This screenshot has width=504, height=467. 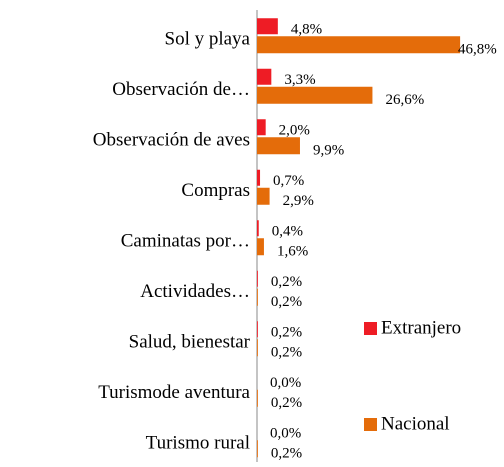 I want to click on category-label: Sol y playa, so click(x=208, y=39).